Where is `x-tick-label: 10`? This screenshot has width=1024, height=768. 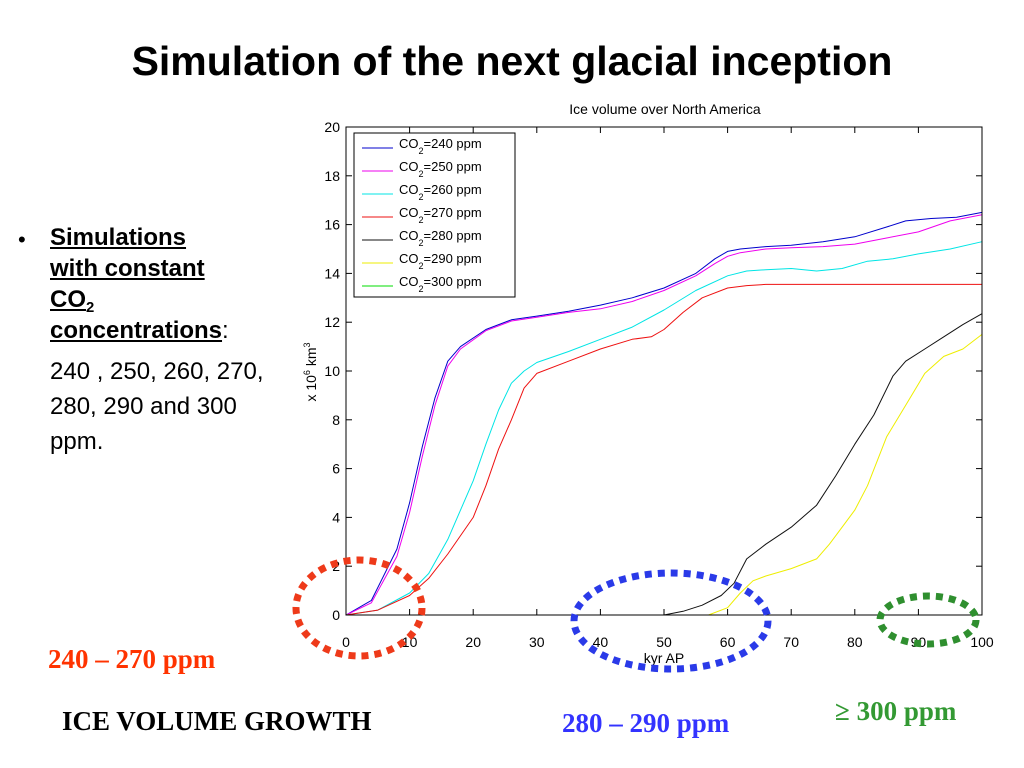 x-tick-label: 10 is located at coordinates (410, 642).